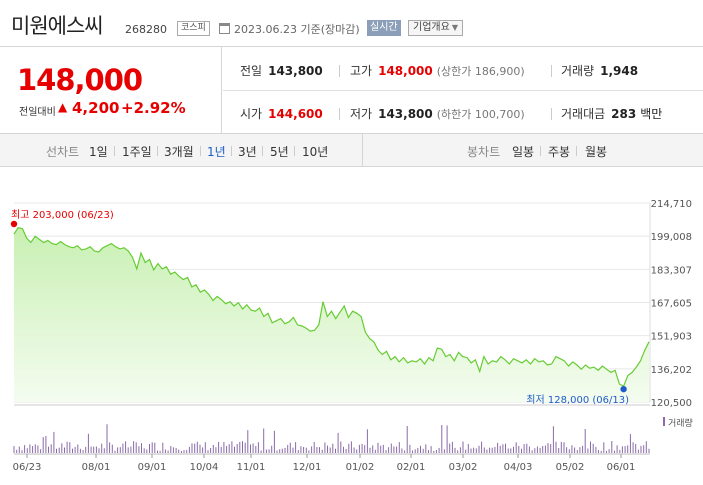 The width and height of the screenshot is (703, 485). Describe the element at coordinates (295, 71) in the screenshot. I see `stat-prev-value: 143,800` at that location.